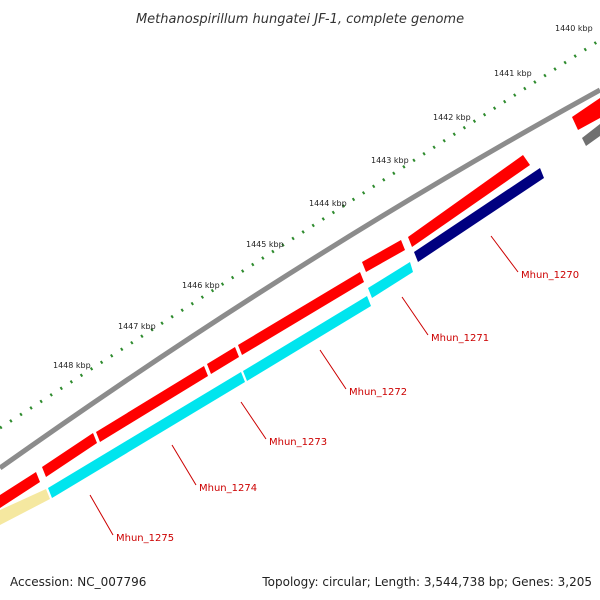 The width and height of the screenshot is (600, 600). I want to click on gene-label: Mhun_1275, so click(145, 538).